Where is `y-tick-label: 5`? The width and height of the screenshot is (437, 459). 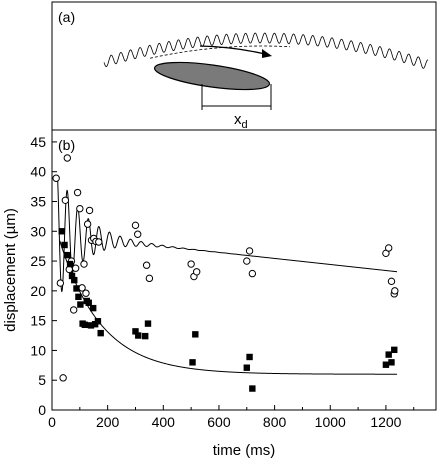 y-tick-label: 5 is located at coordinates (42, 380).